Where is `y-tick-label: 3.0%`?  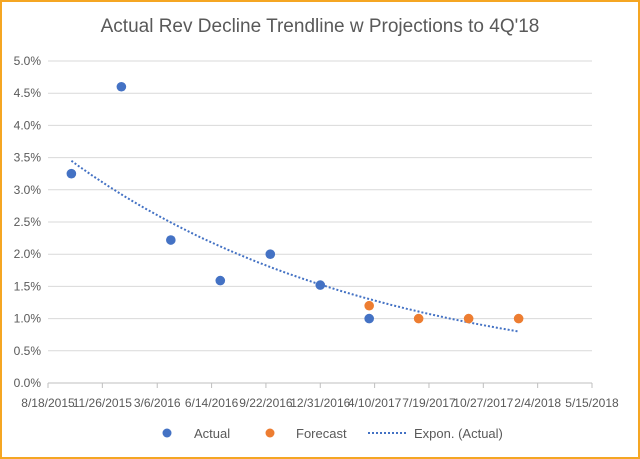
y-tick-label: 3.0% is located at coordinates (28, 190).